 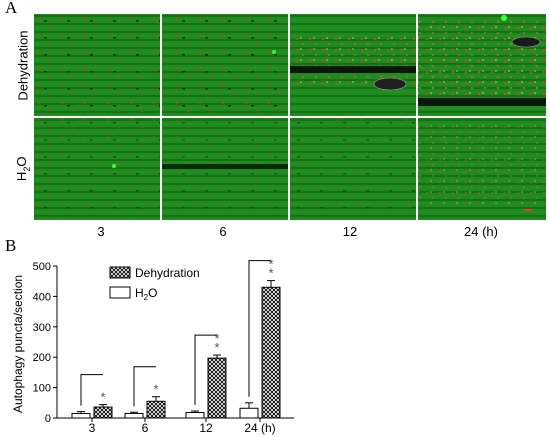 I want to click on y-axis-label: Autophagy puncta/section, so click(x=18, y=344).